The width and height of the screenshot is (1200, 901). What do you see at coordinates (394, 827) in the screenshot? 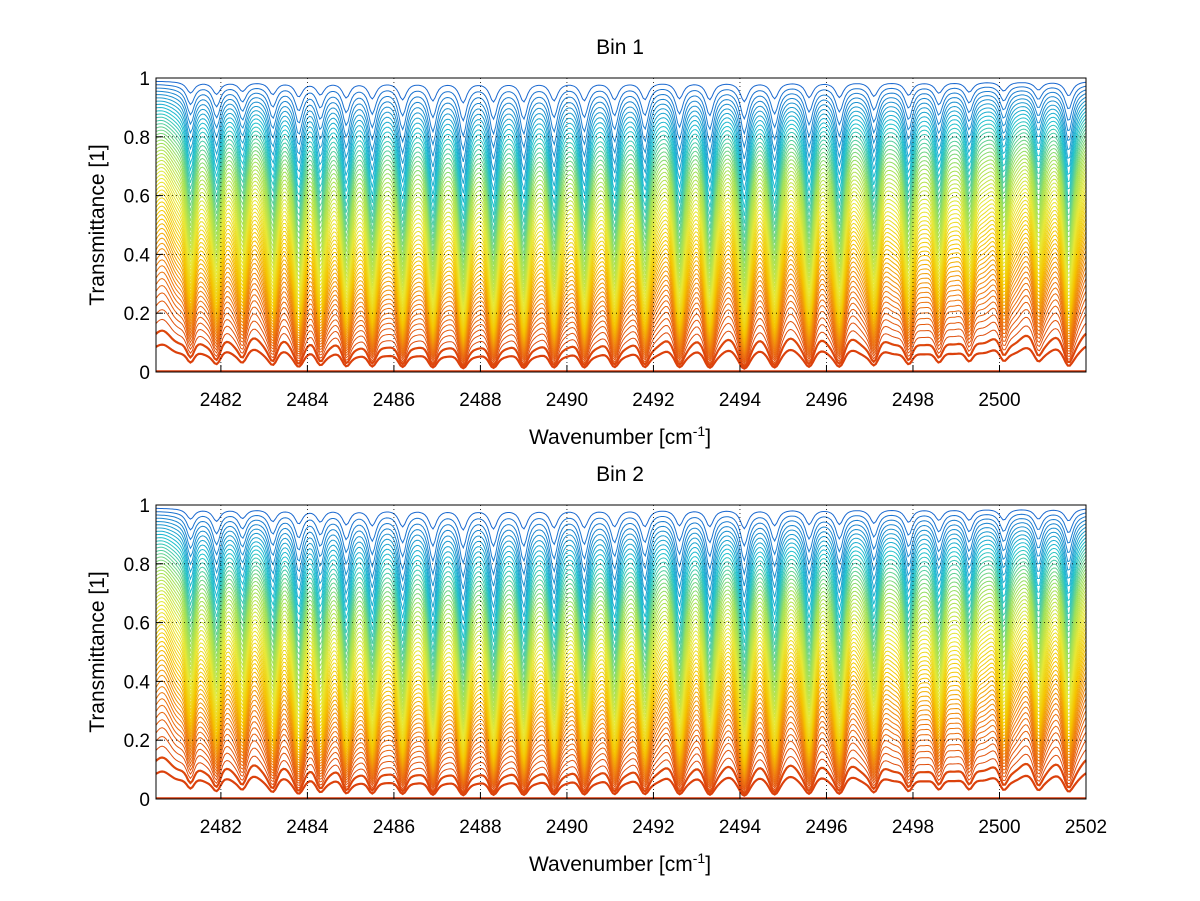
I see `x-tick-label: 2486` at bounding box center [394, 827].